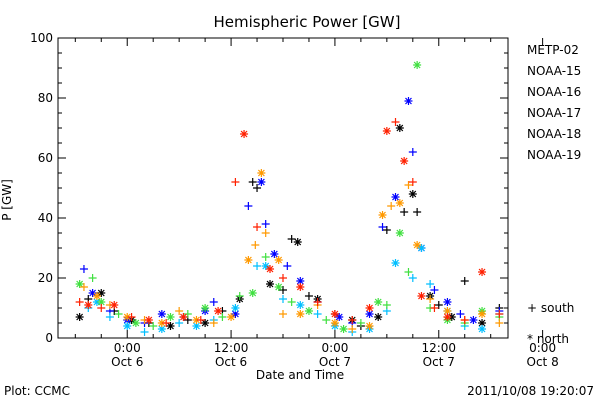  What do you see at coordinates (300, 375) in the screenshot?
I see `x-axis-label: Date and Time` at bounding box center [300, 375].